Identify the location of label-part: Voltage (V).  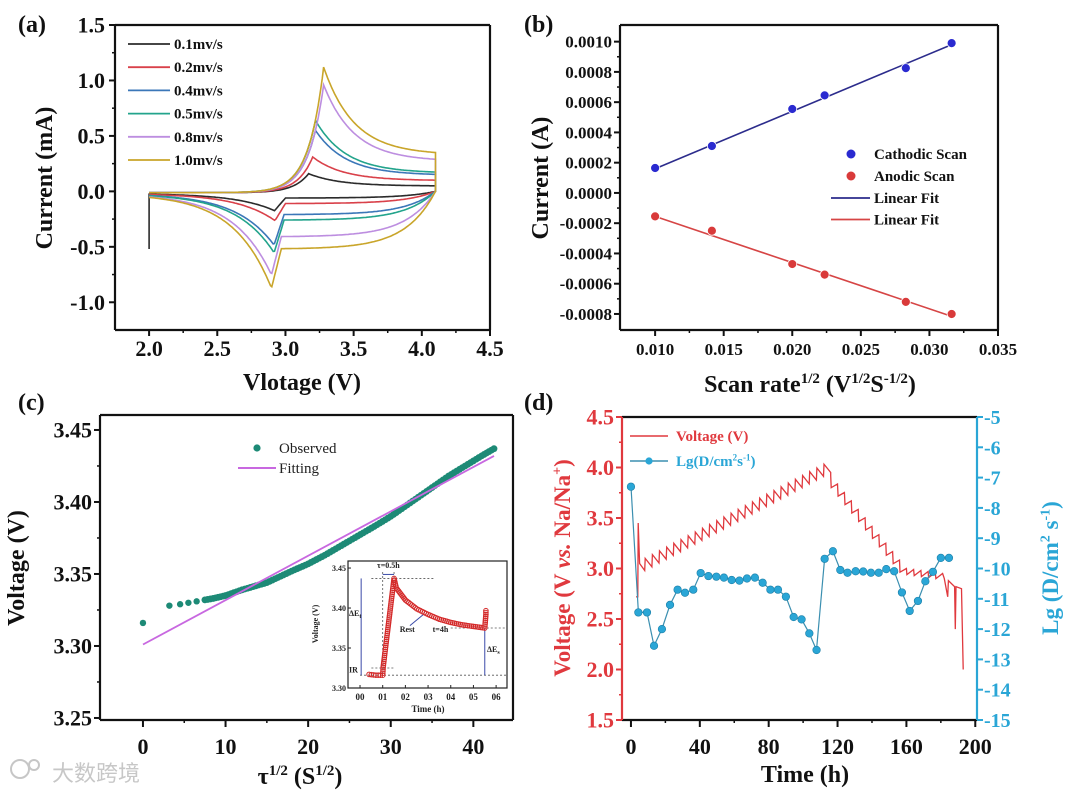
(17, 568).